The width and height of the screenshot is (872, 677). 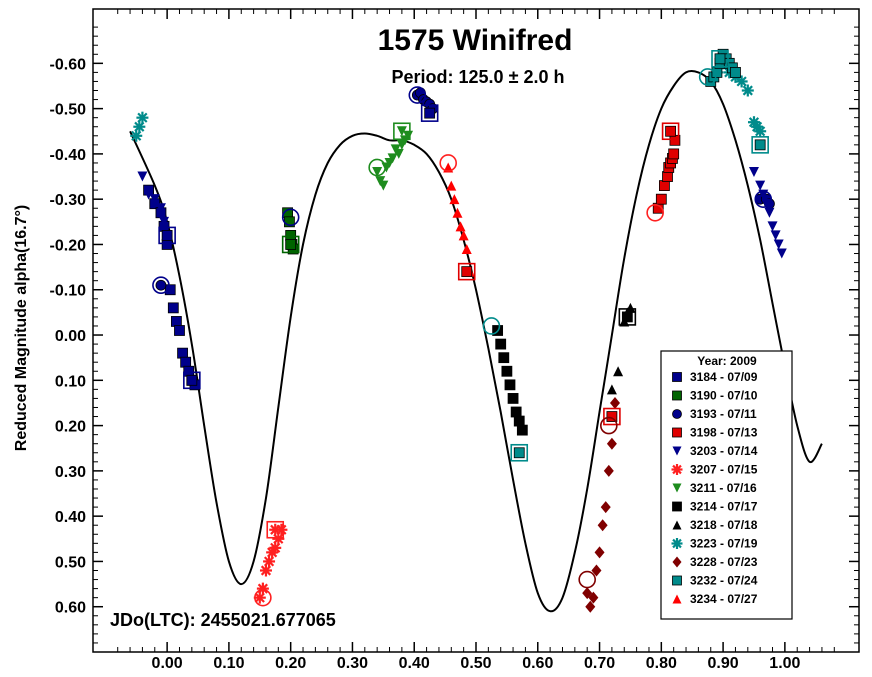 I want to click on legend-label: 3203 - 07/14, so click(x=724, y=451).